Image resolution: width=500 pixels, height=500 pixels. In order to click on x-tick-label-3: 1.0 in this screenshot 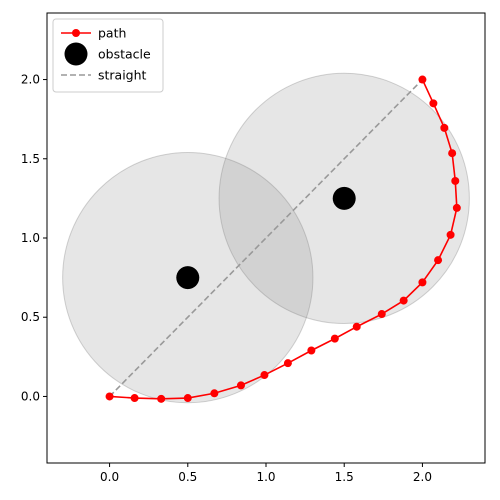, I will do `click(265, 477)`.